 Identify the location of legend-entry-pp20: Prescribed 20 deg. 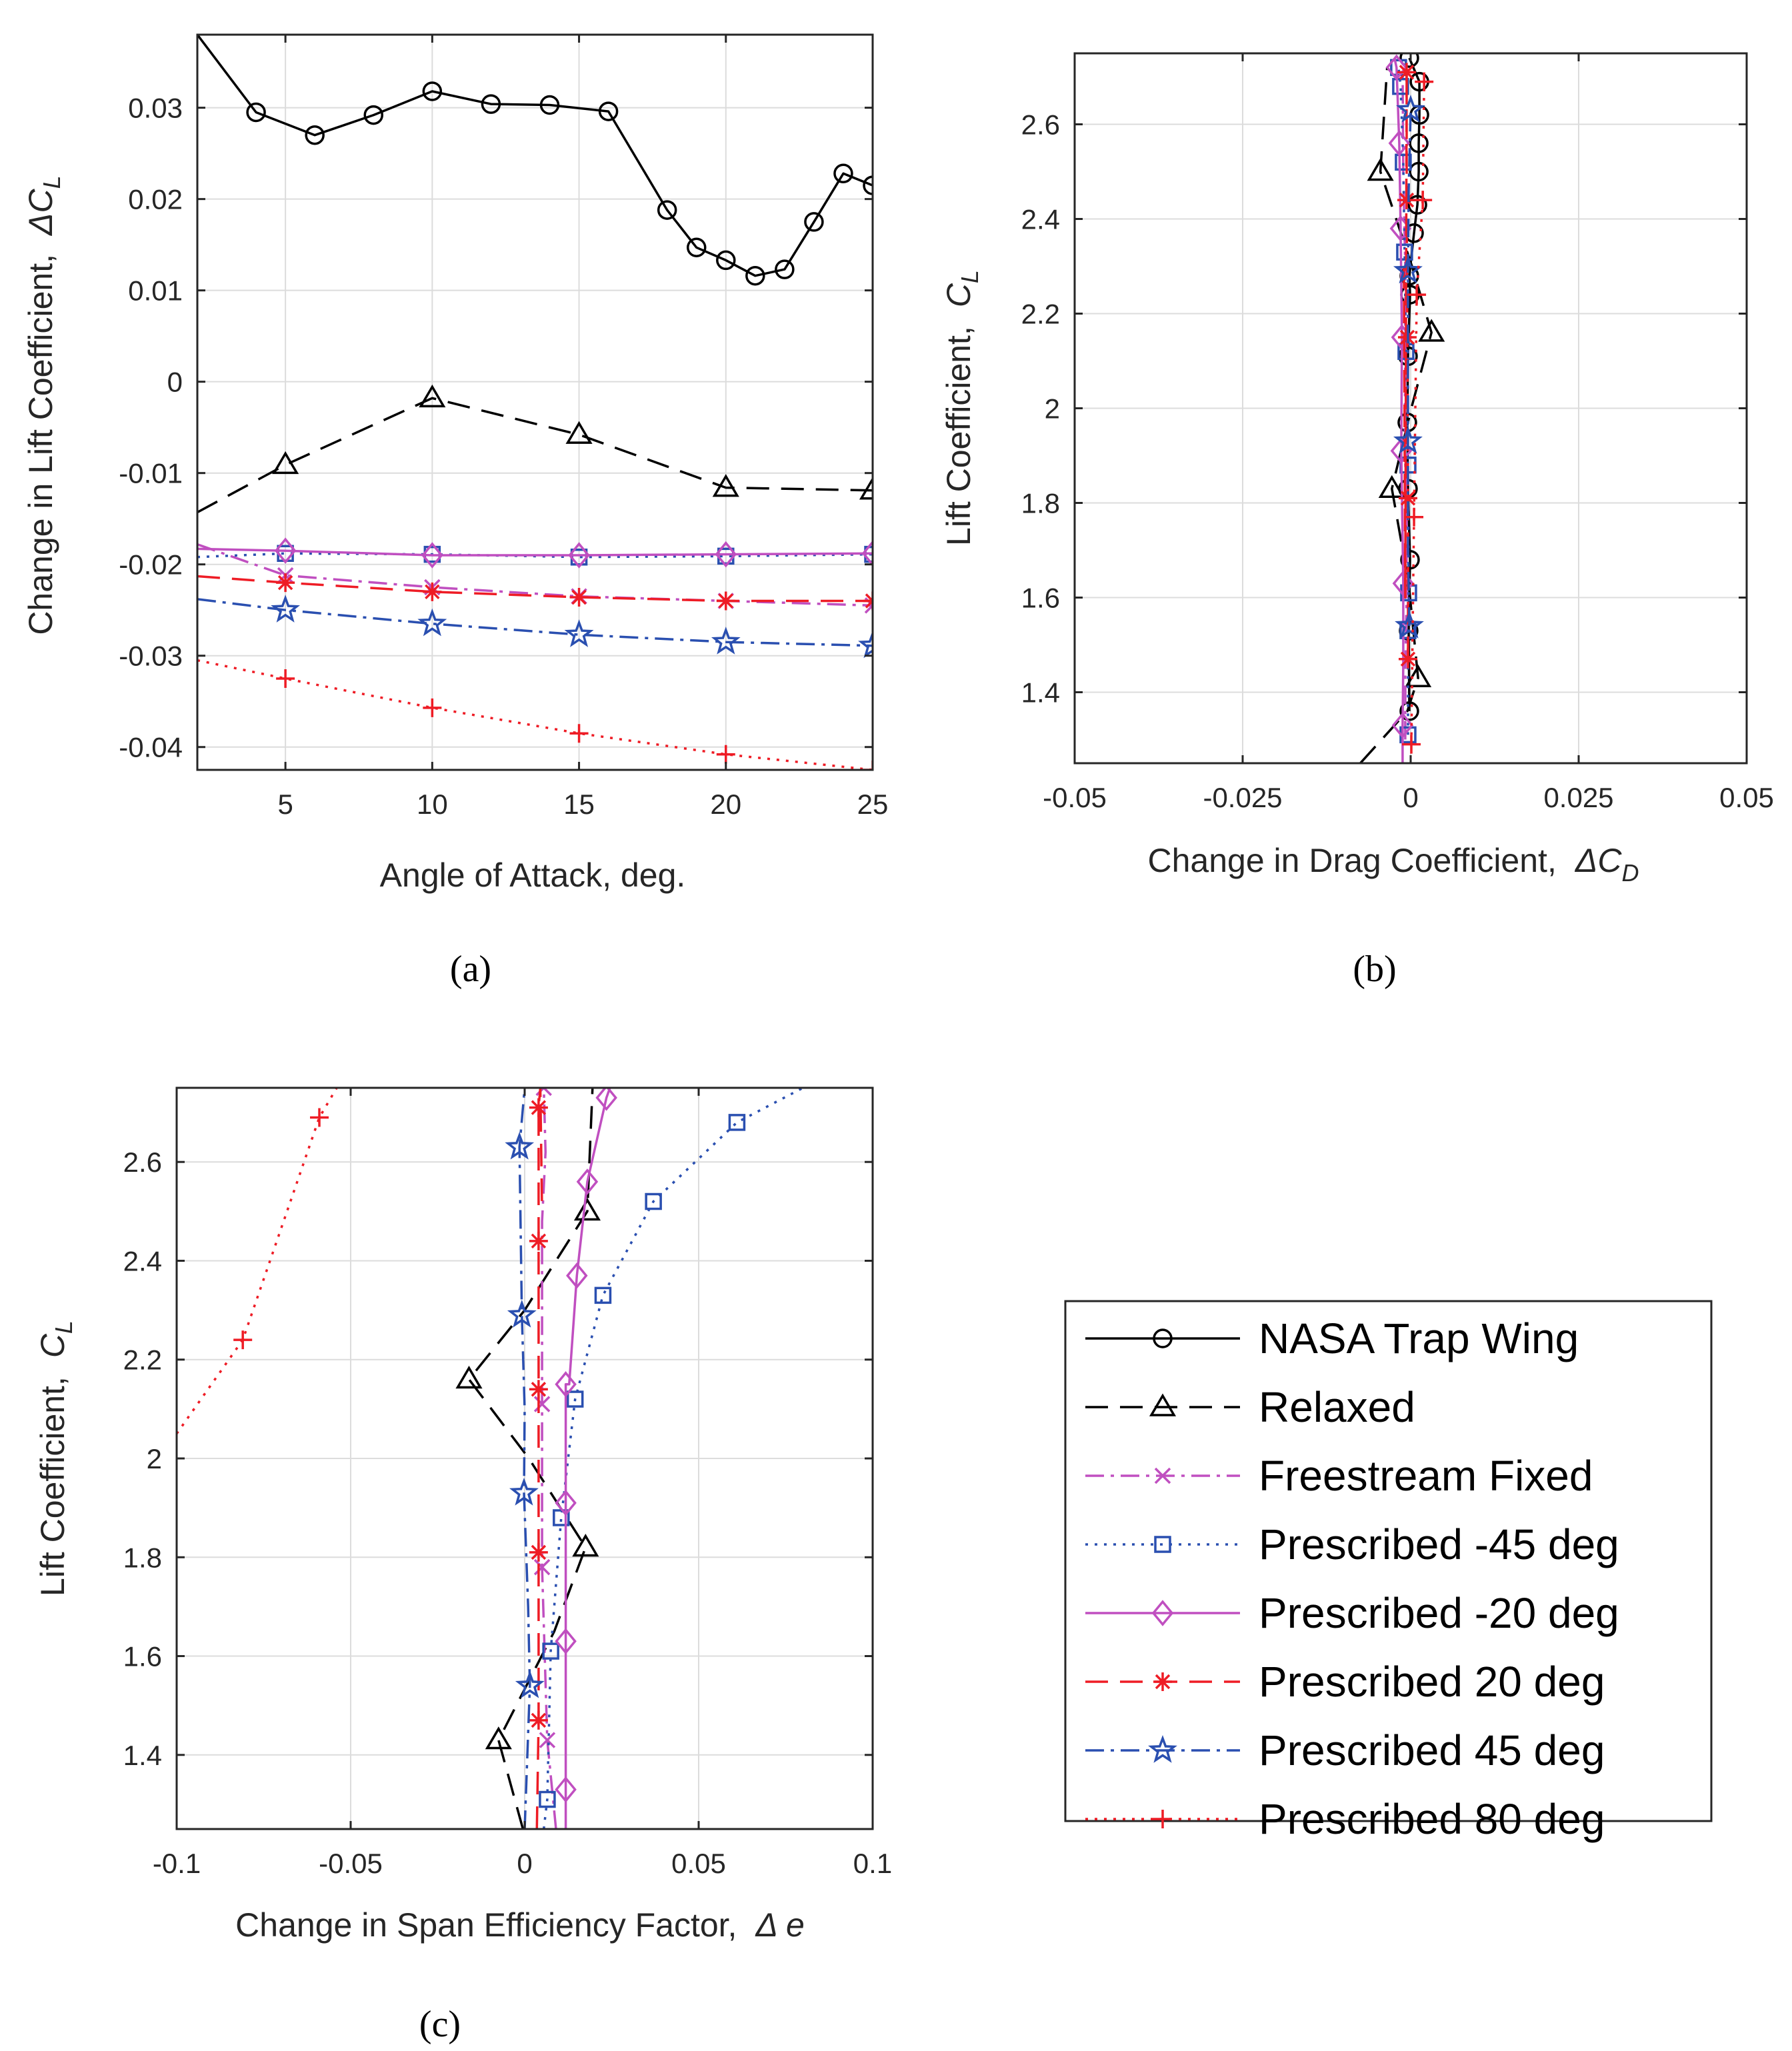
(1345, 1682).